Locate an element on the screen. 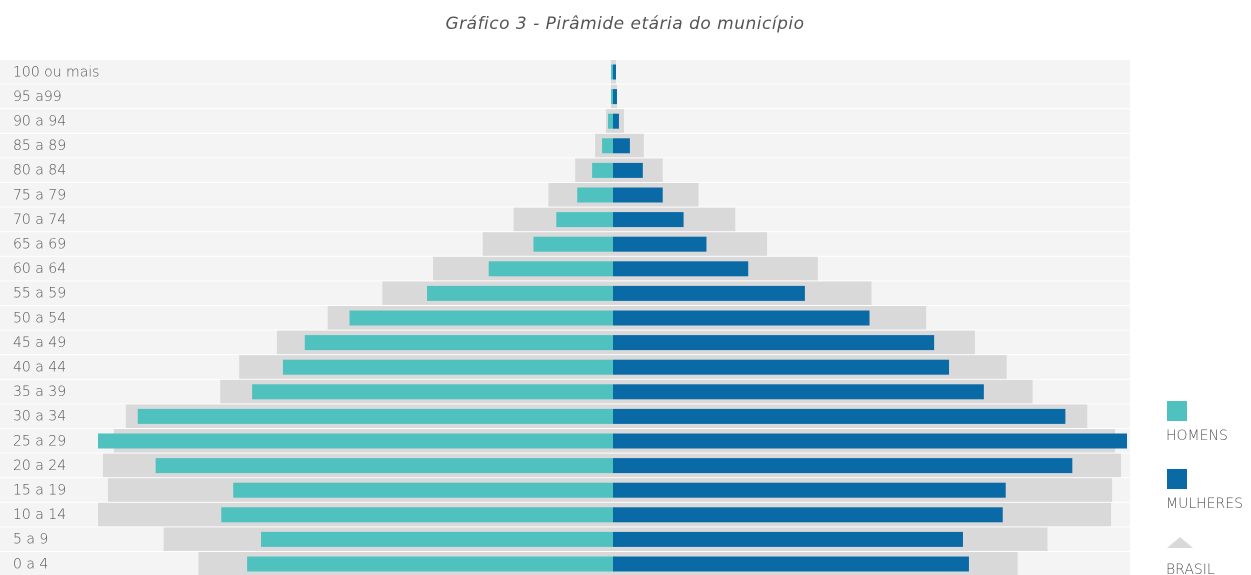 This screenshot has width=1251, height=575. y-tick-label: 65 a 69 is located at coordinates (39, 245).